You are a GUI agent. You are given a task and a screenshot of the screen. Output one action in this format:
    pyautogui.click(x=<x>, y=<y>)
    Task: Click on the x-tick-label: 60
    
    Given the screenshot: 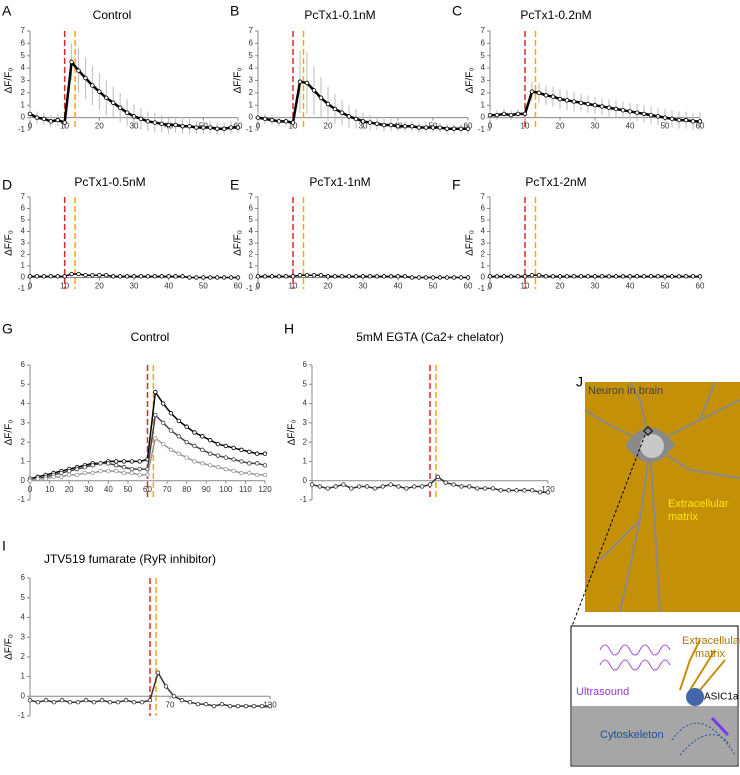 What is the action you would take?
    pyautogui.click(x=700, y=286)
    